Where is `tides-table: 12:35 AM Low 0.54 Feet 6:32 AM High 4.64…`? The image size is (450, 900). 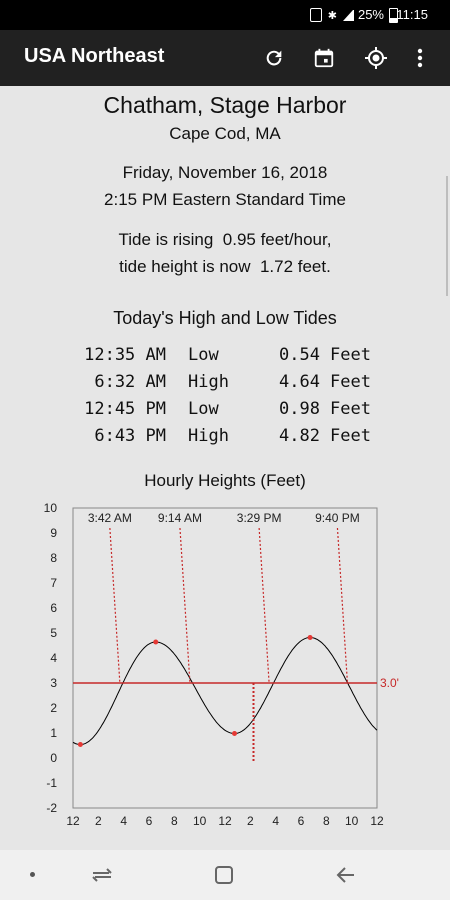 tides-table: 12:35 AM Low 0.54 Feet 6:32 AM High 4.64… is located at coordinates (219, 396).